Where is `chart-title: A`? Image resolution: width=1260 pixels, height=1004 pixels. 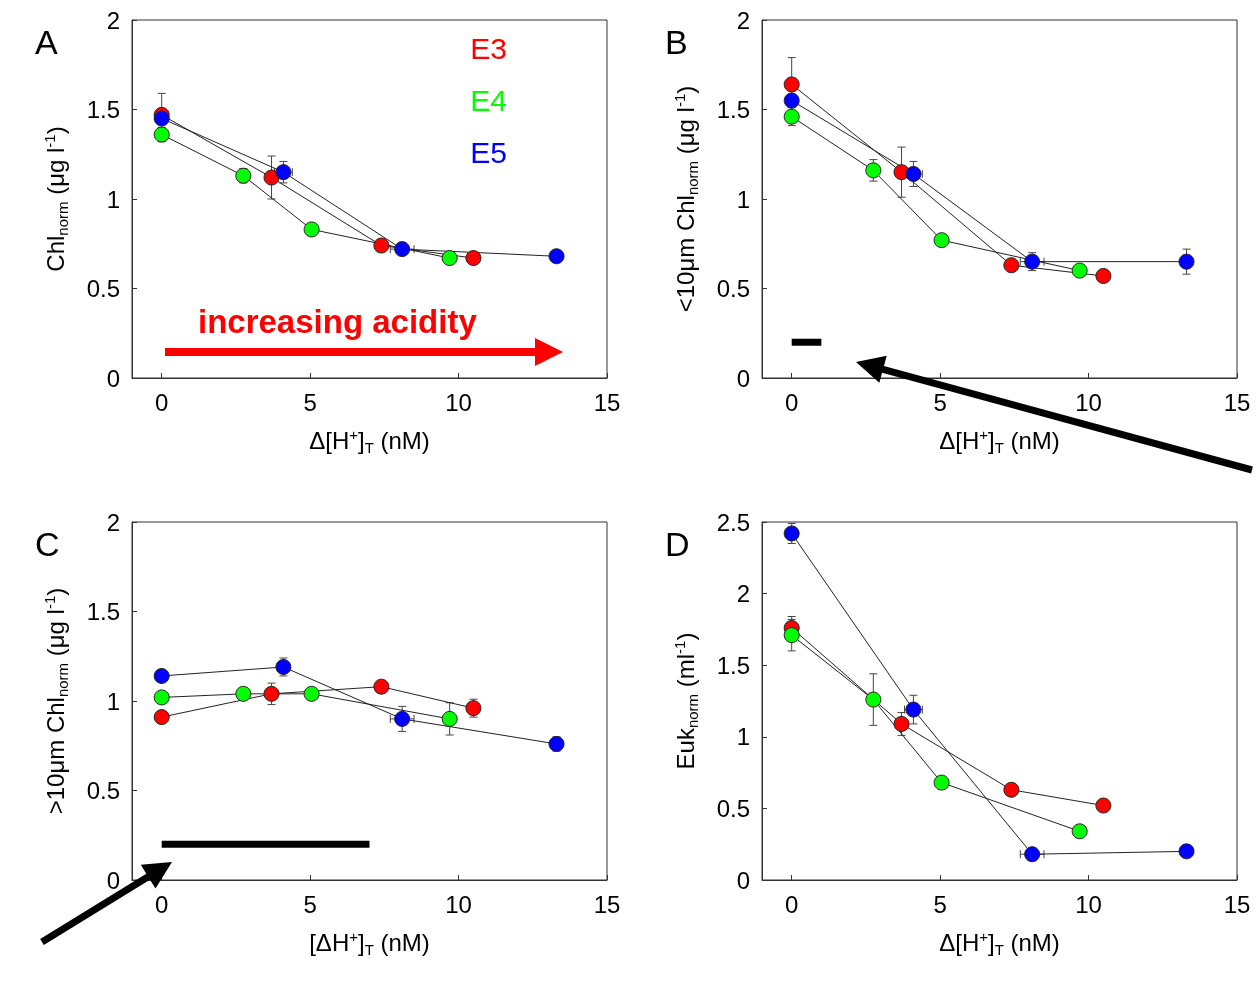 chart-title: A is located at coordinates (46, 42).